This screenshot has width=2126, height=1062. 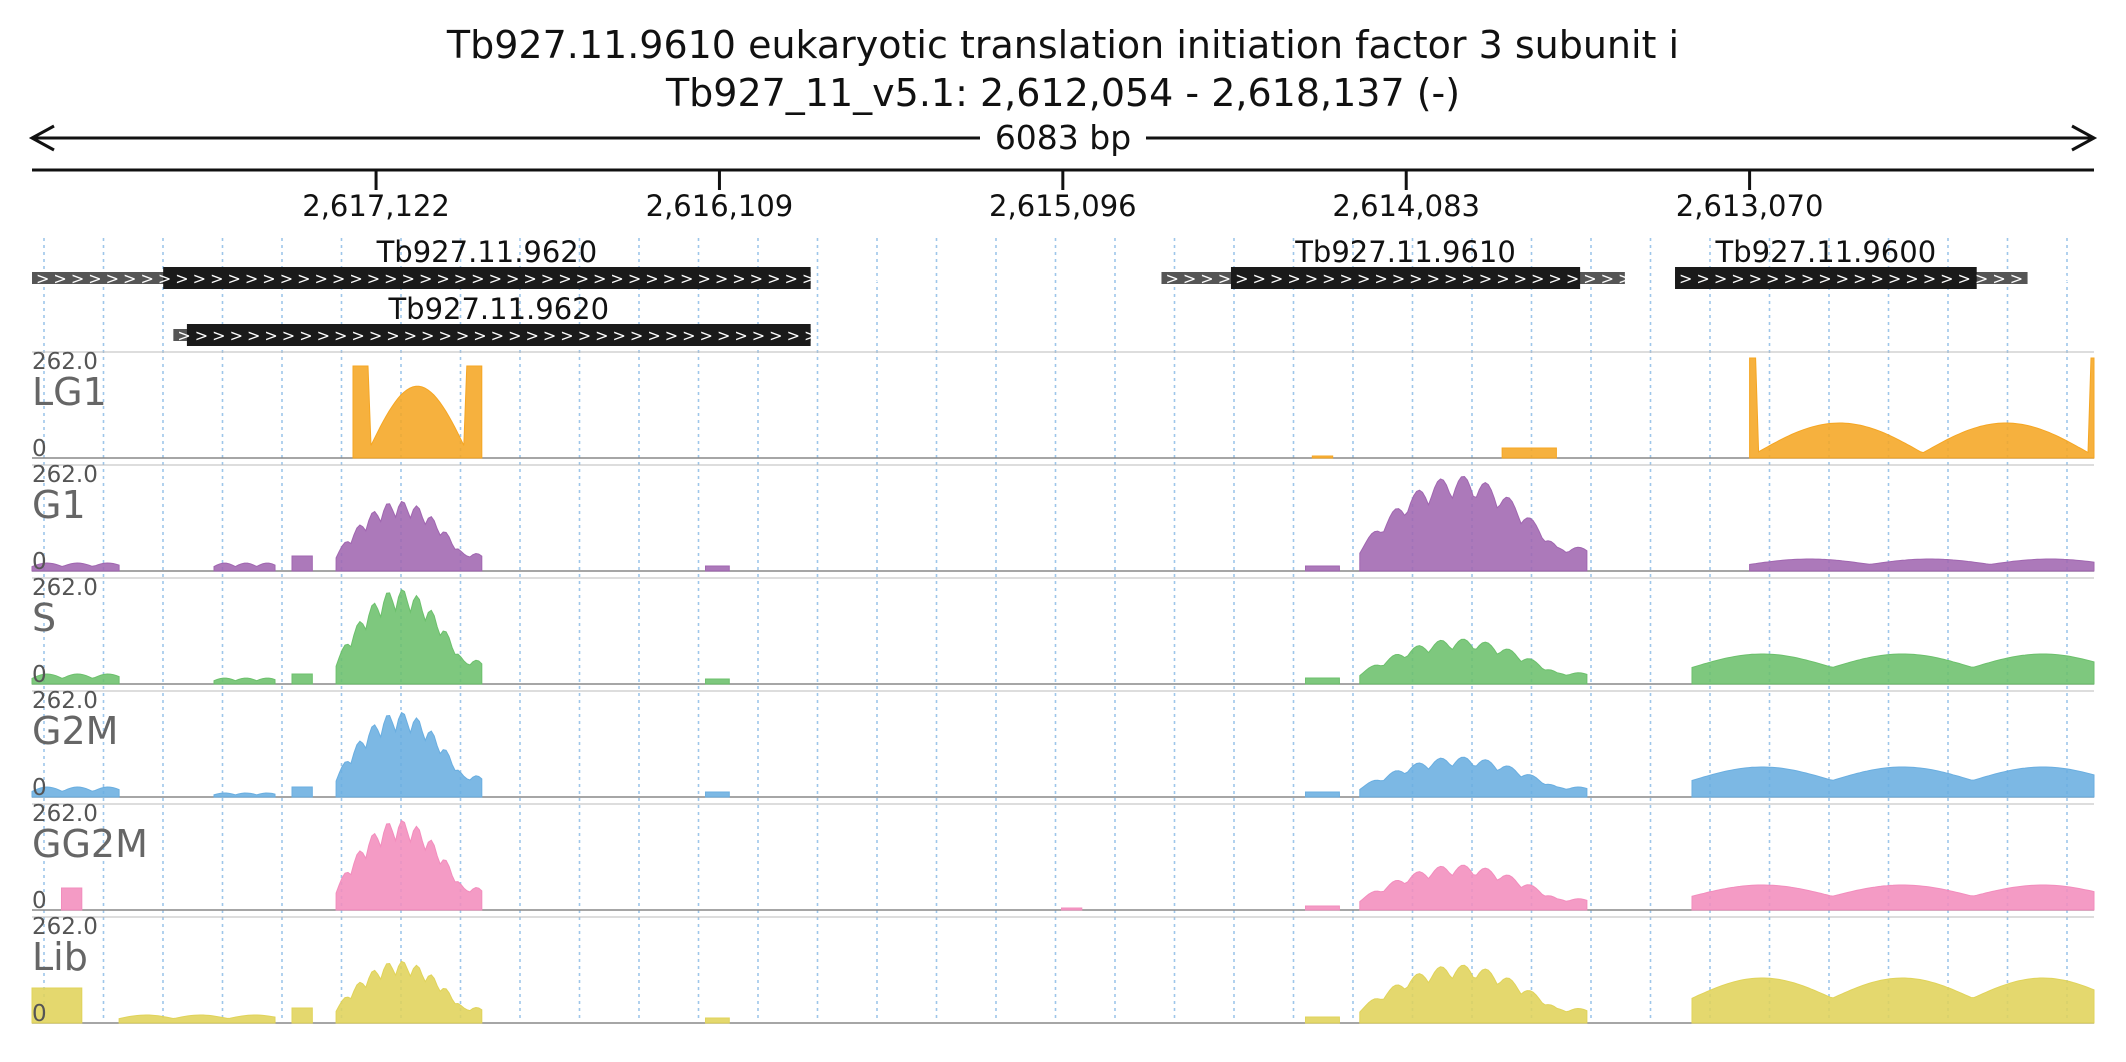 What do you see at coordinates (1063, 206) in the screenshot?
I see `ruler-tick-label: 2,615,096` at bounding box center [1063, 206].